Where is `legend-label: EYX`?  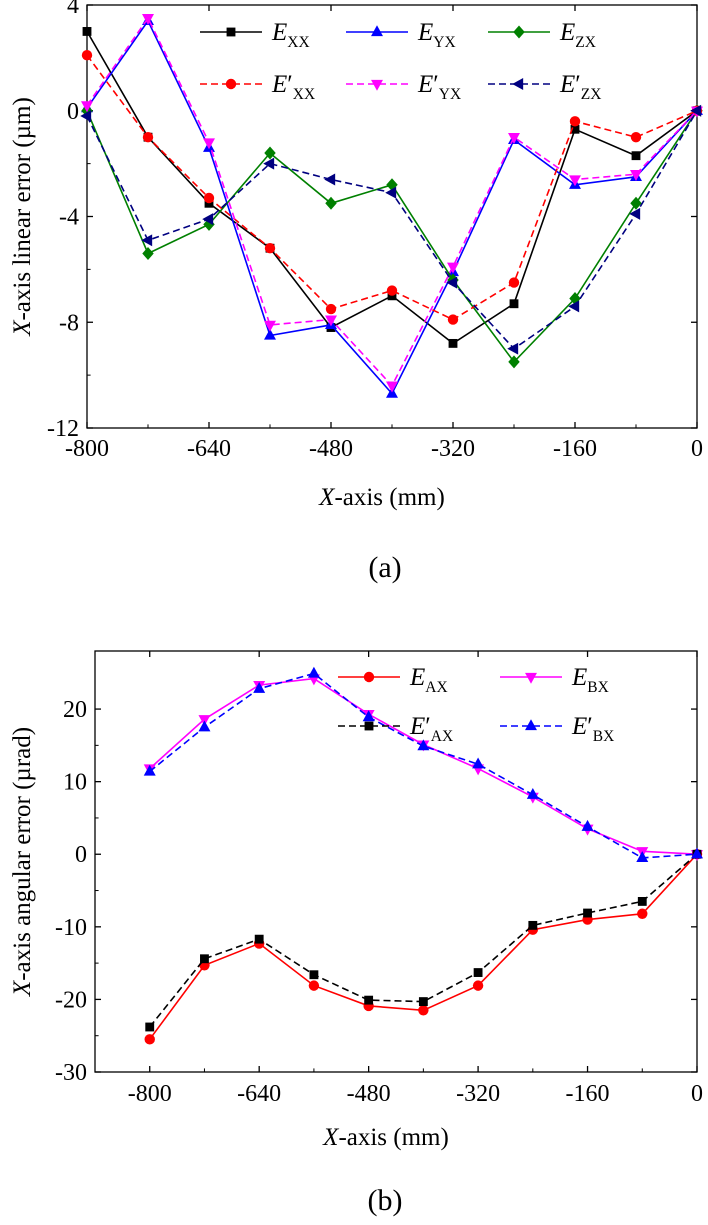 legend-label: EYX is located at coordinates (436, 35).